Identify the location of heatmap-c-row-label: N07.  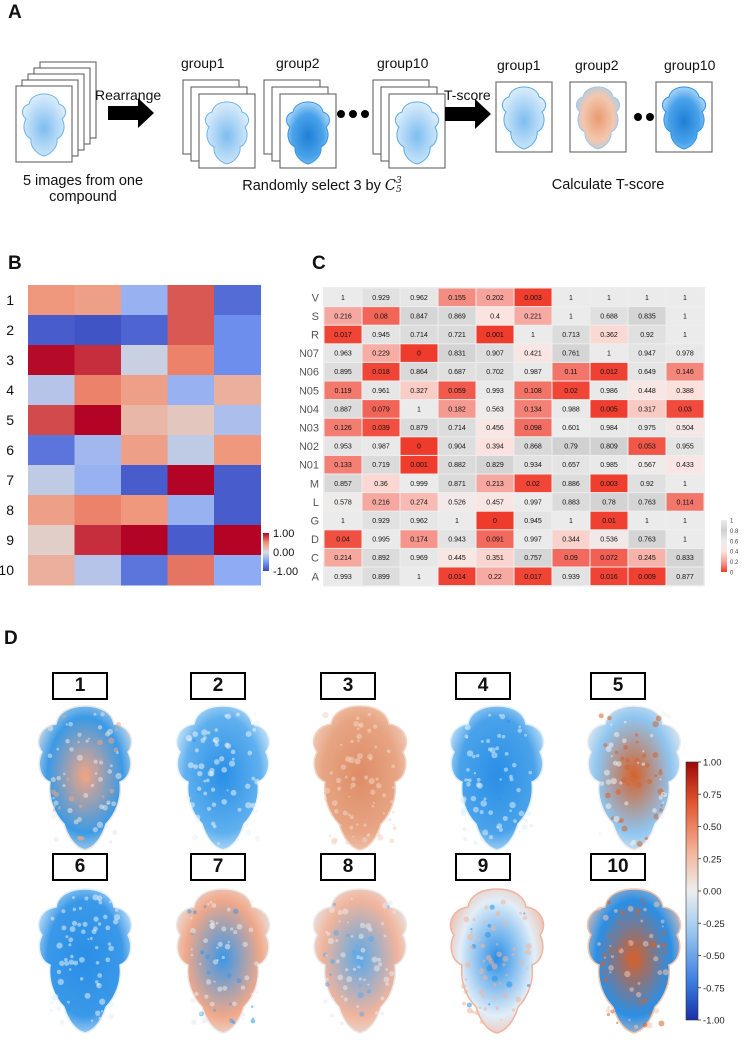
(309, 354).